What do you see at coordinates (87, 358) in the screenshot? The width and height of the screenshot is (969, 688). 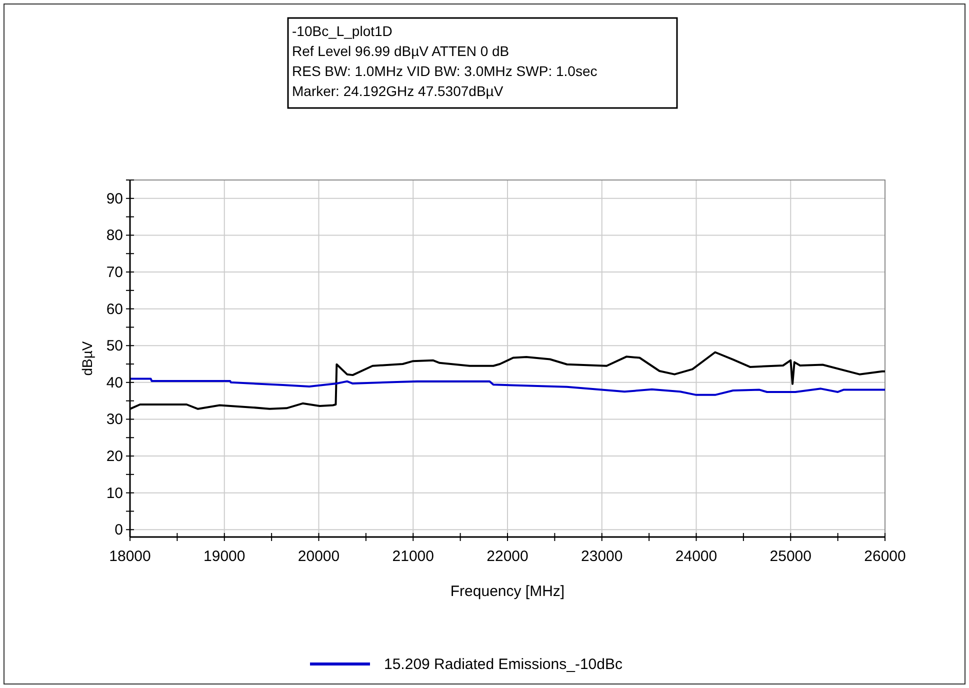 I see `y-axis-title: dBµV` at bounding box center [87, 358].